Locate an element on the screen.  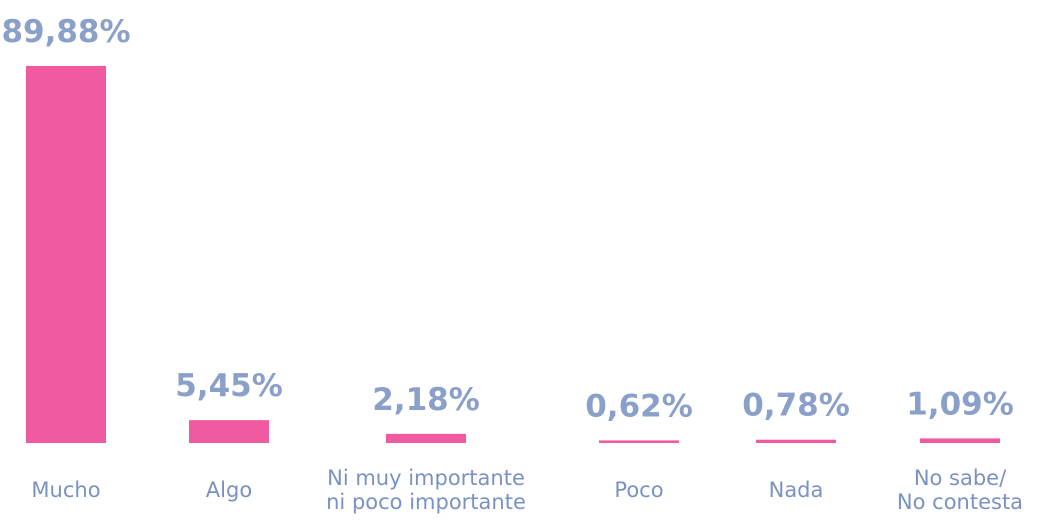
x-tick-label: Nada is located at coordinates (796, 490).